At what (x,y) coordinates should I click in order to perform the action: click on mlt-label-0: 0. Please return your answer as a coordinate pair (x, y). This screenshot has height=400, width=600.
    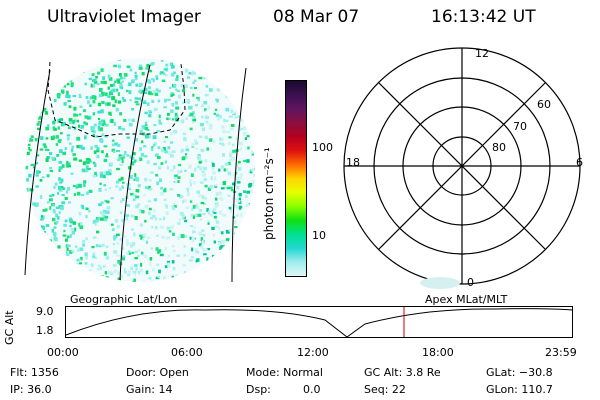
    Looking at the image, I should click on (470, 282).